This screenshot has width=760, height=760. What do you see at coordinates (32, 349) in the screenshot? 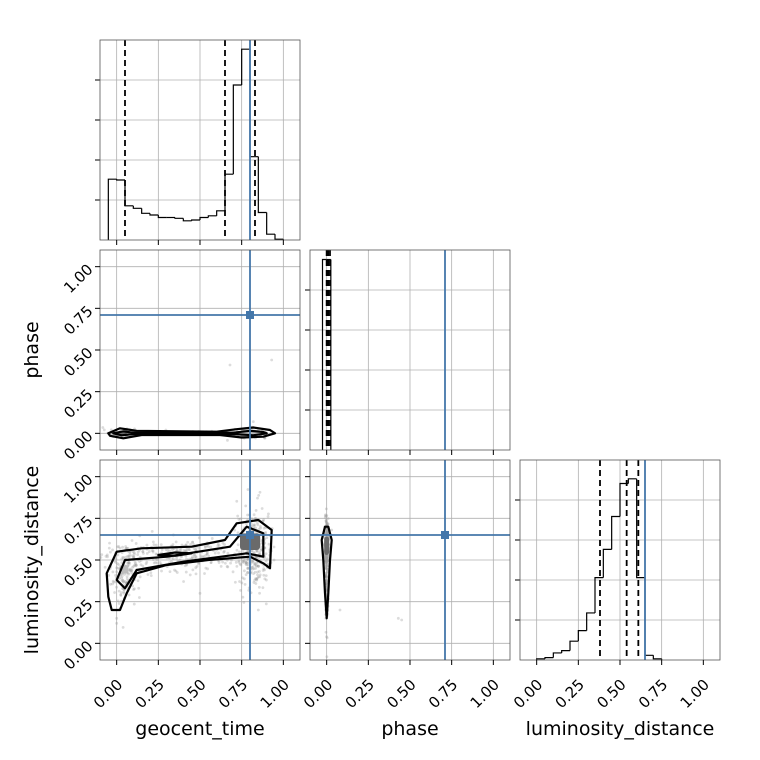
I see `ylabel-phase: phase` at bounding box center [32, 349].